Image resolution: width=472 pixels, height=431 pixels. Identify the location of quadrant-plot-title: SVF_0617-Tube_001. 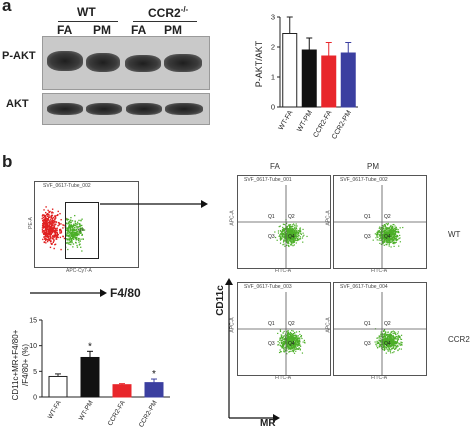
(268, 180).